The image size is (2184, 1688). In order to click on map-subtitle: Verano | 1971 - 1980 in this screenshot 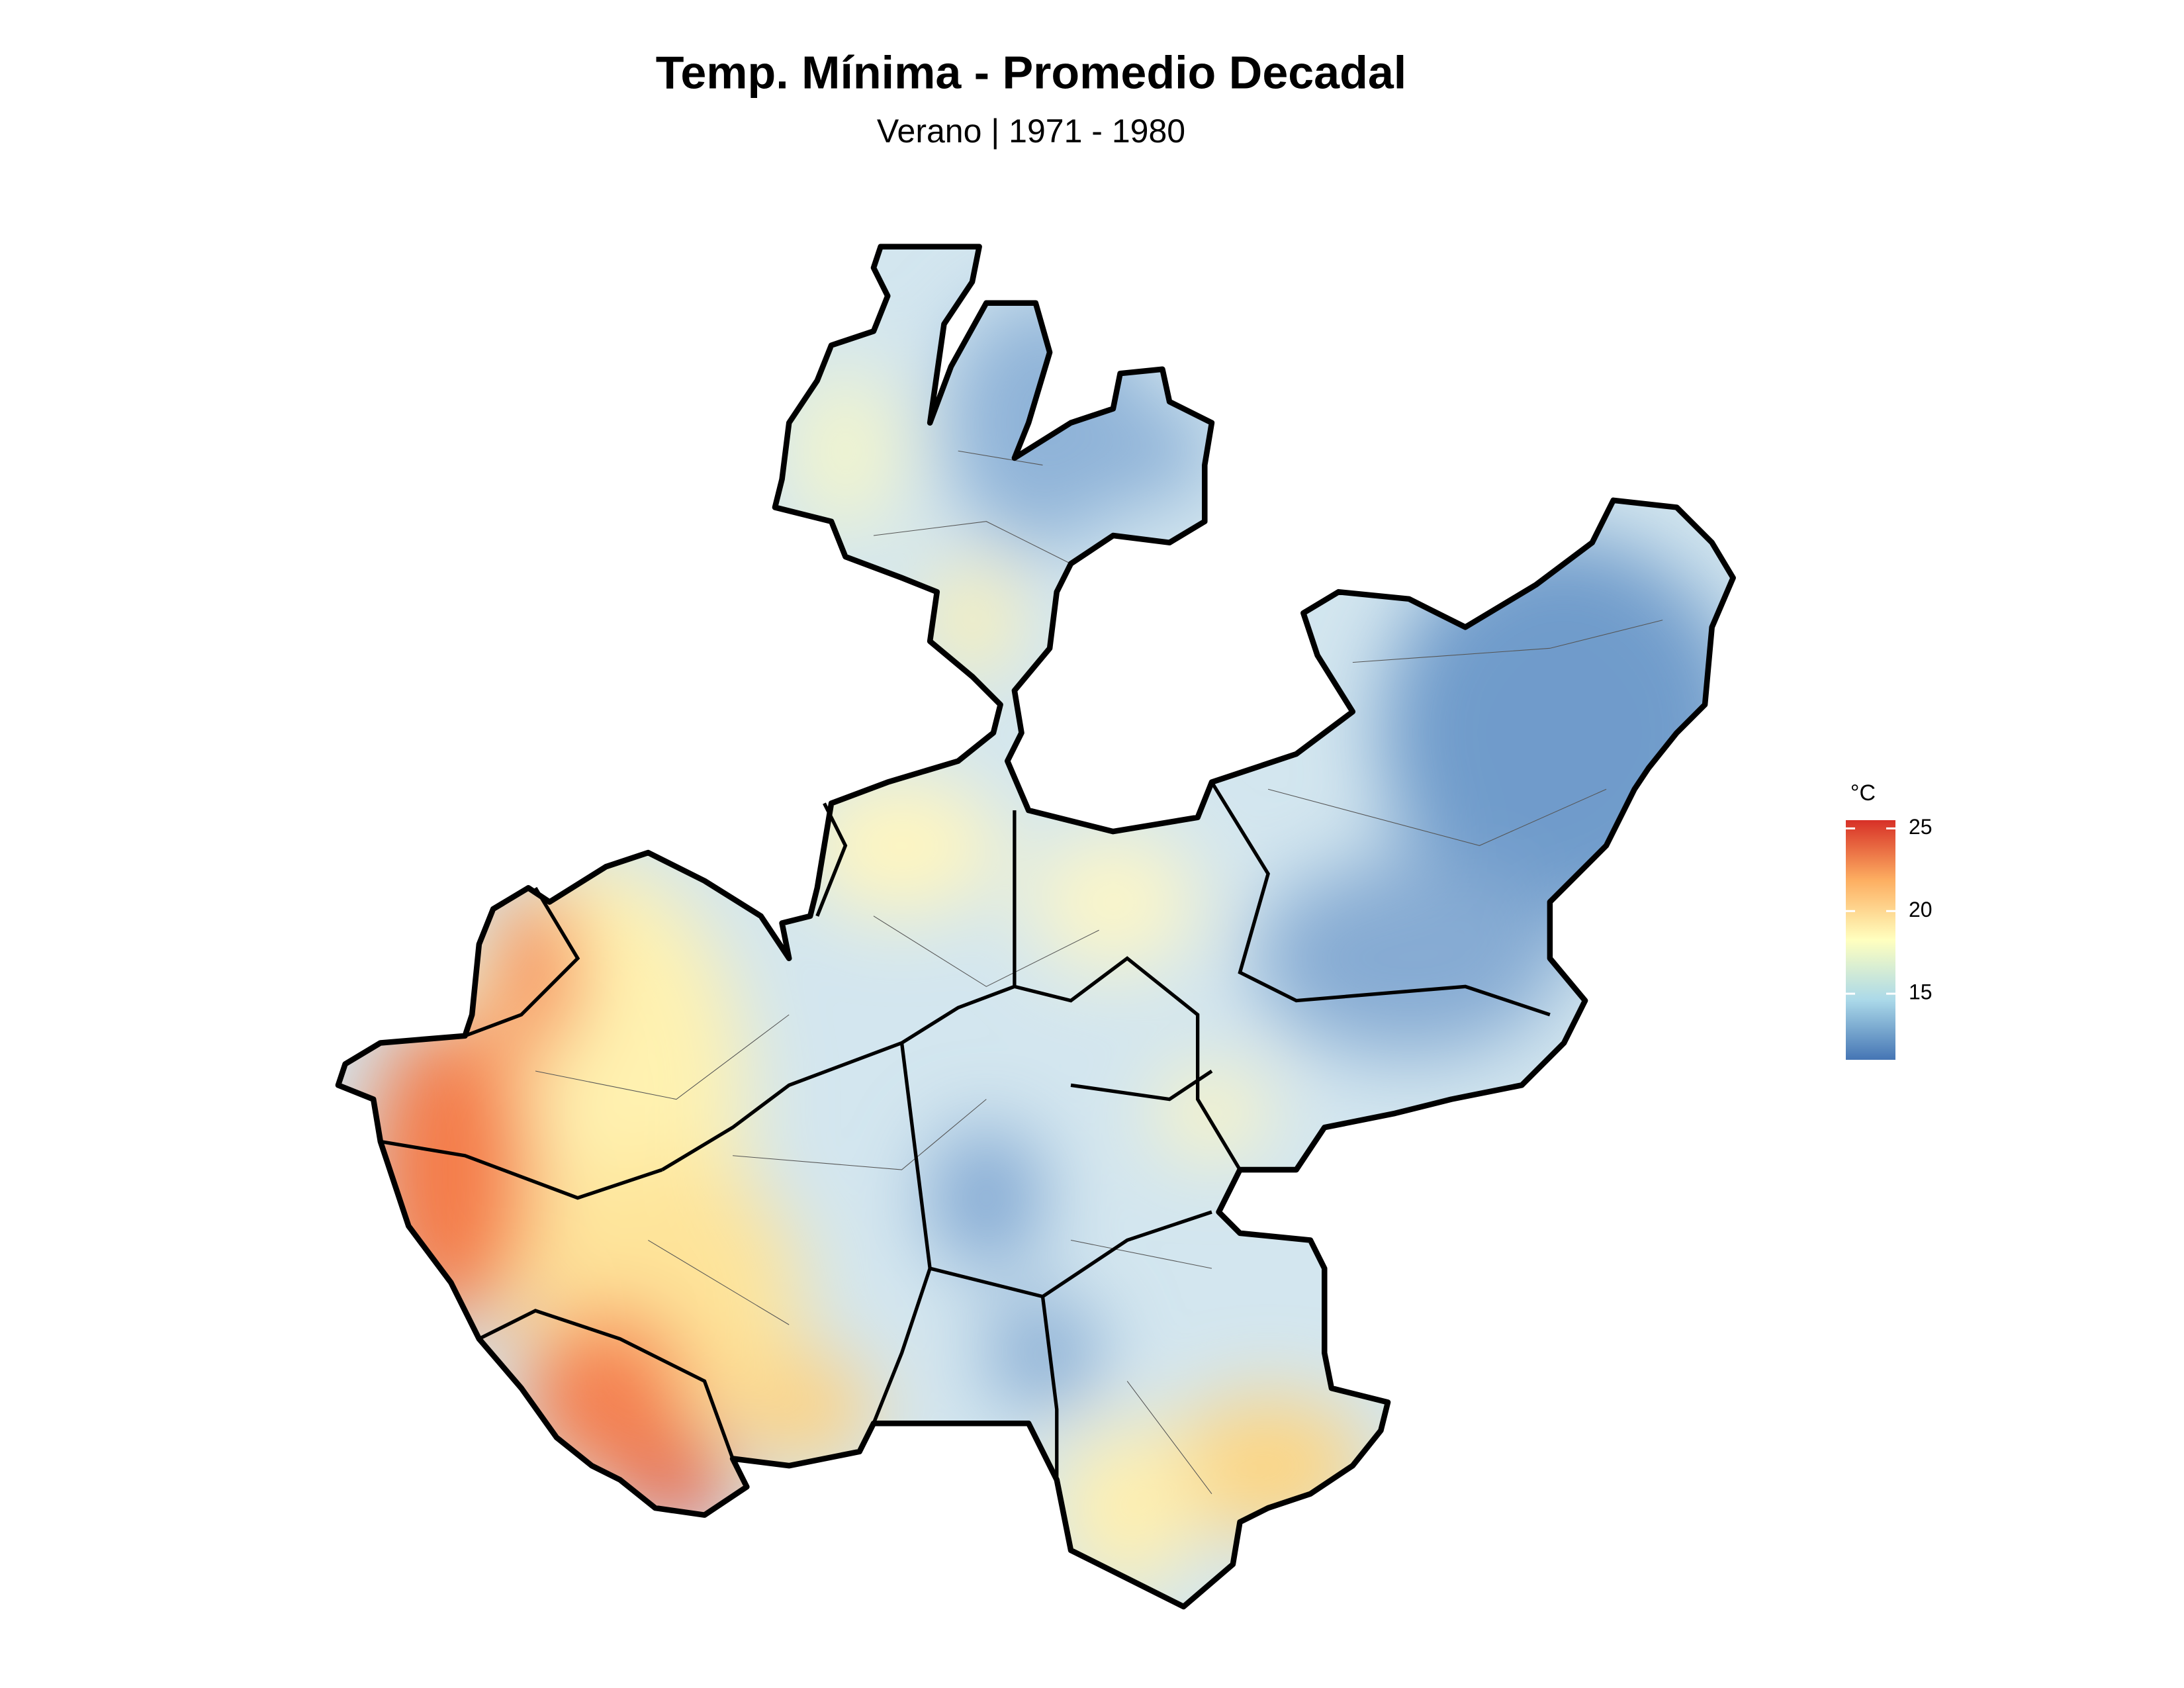, I will do `click(1031, 131)`.